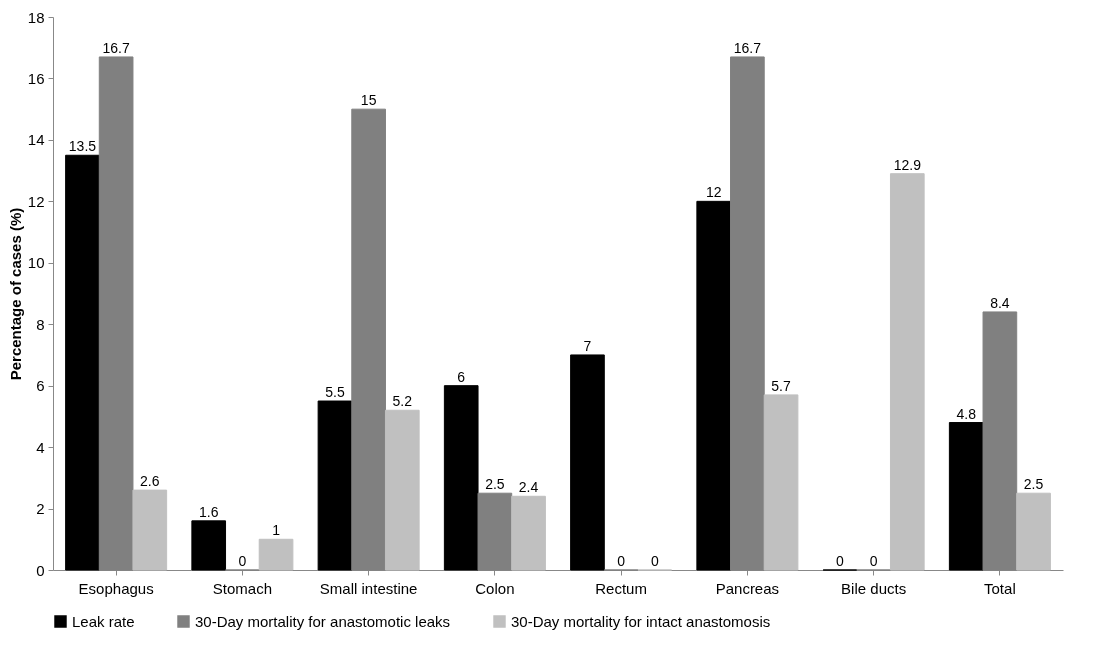  What do you see at coordinates (335, 392) in the screenshot?
I see `data-label: 5.5` at bounding box center [335, 392].